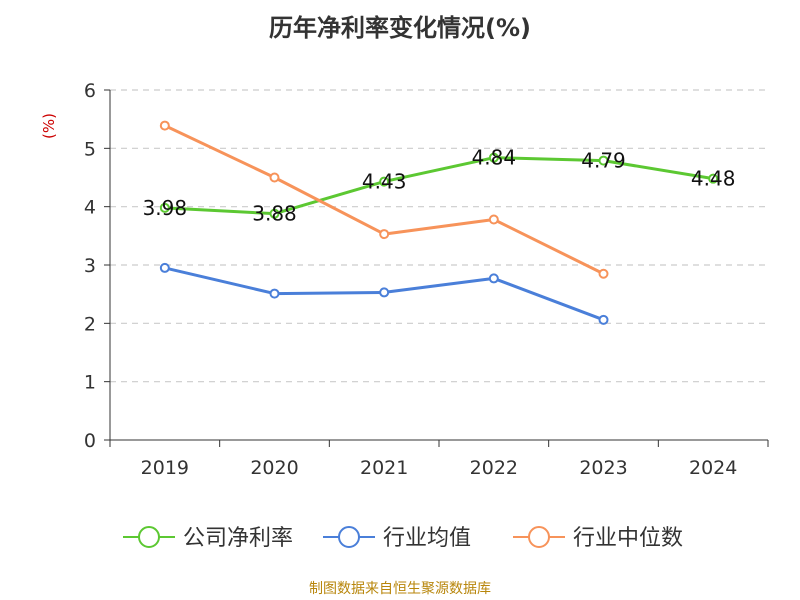 The image size is (800, 600). I want to click on x-tick-label: 2024, so click(713, 468).